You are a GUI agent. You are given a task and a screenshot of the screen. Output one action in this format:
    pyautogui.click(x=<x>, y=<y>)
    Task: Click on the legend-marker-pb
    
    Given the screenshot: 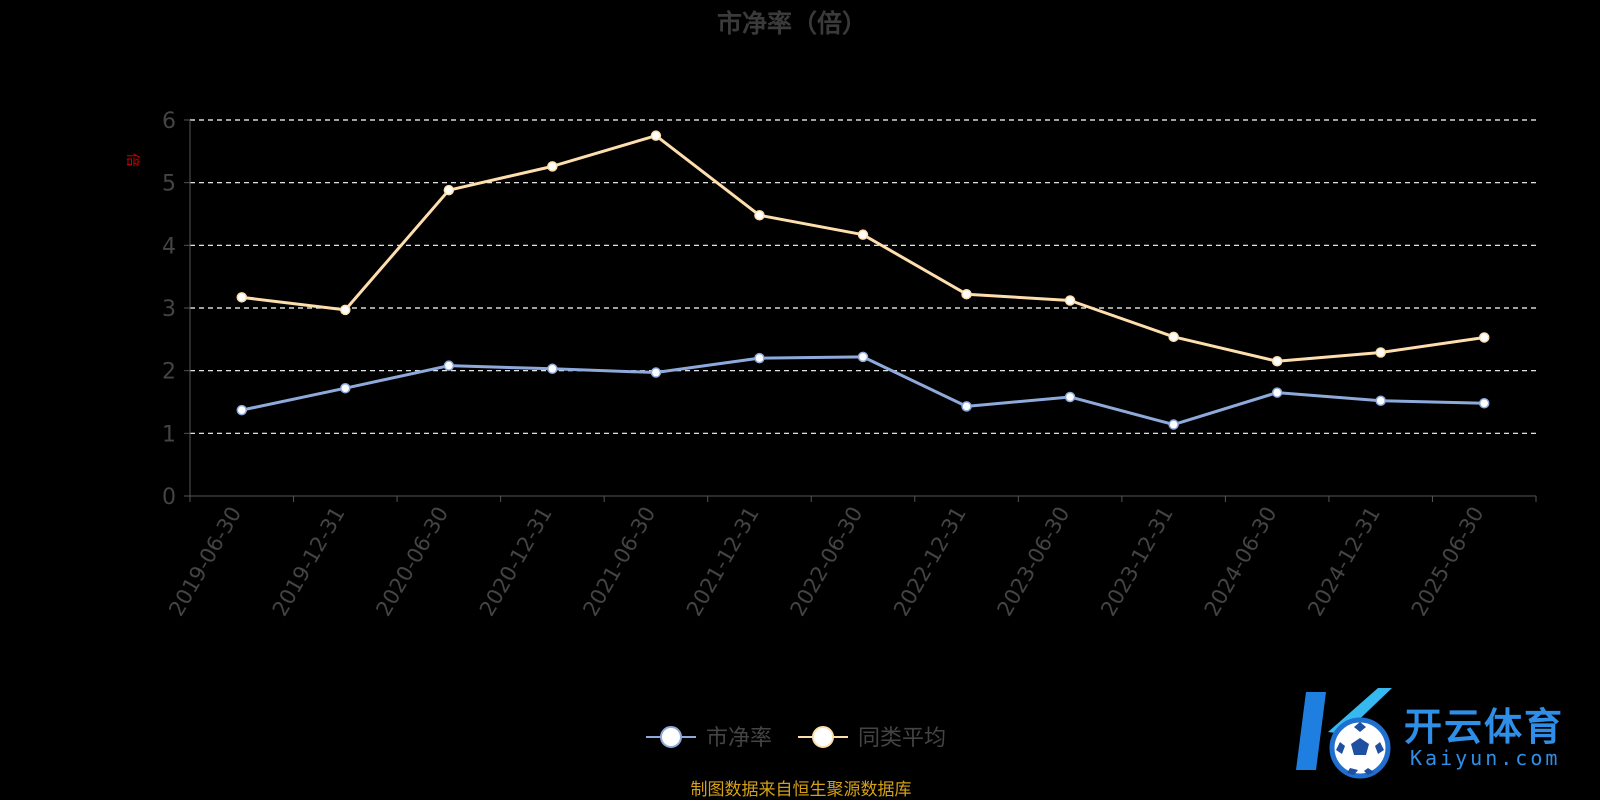 What is the action you would take?
    pyautogui.click(x=671, y=737)
    